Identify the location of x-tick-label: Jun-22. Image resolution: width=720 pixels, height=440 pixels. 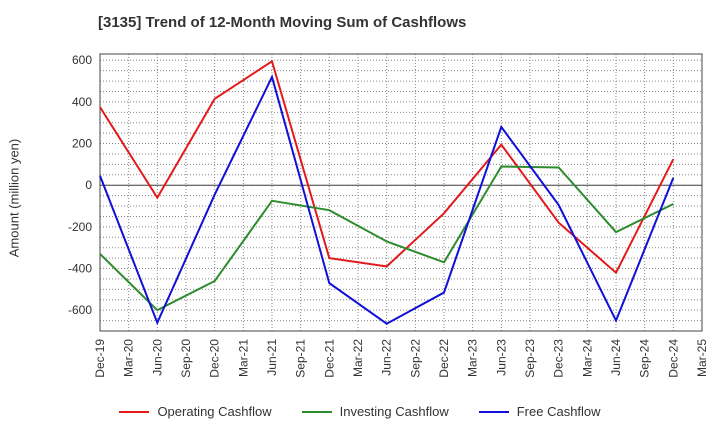
(387, 357).